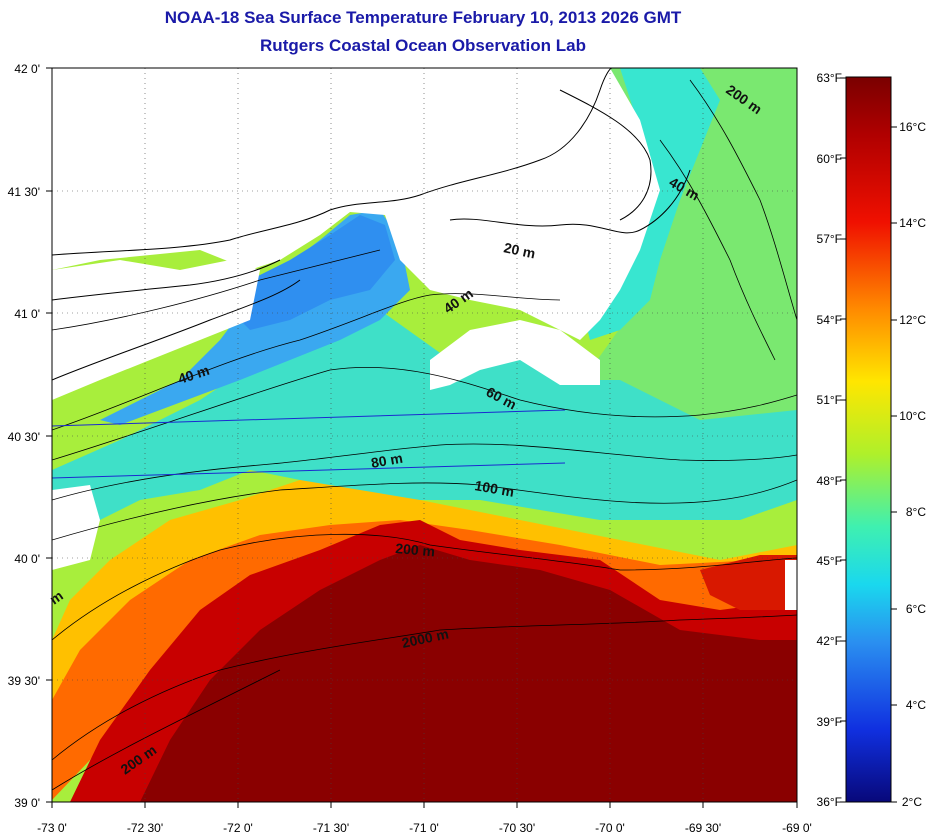 Image resolution: width=928 pixels, height=840 pixels. Describe the element at coordinates (829, 78) in the screenshot. I see `fahrenheit-label: 63°F` at that location.